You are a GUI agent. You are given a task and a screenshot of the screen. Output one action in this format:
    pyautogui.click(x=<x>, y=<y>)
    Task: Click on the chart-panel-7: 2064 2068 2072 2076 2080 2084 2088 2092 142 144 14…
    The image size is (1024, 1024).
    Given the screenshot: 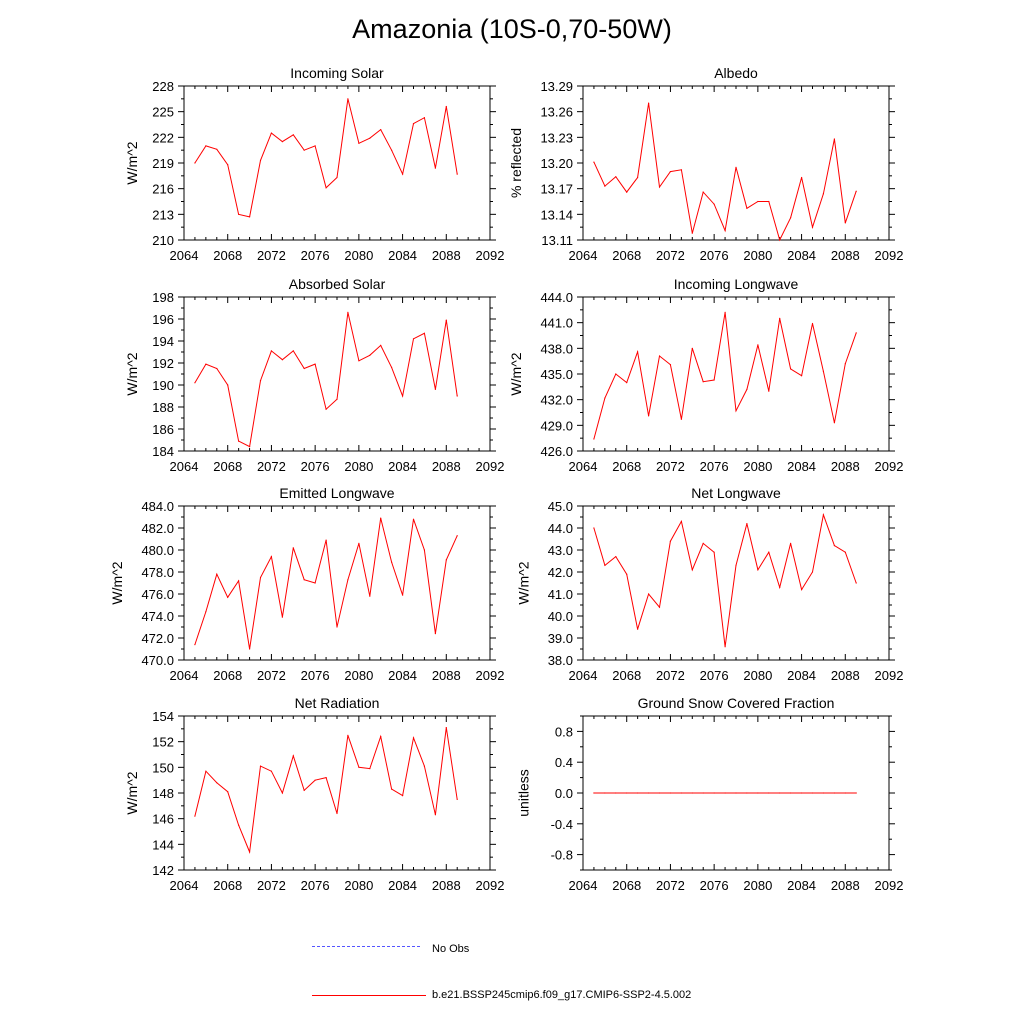 What is the action you would take?
    pyautogui.click(x=314, y=794)
    